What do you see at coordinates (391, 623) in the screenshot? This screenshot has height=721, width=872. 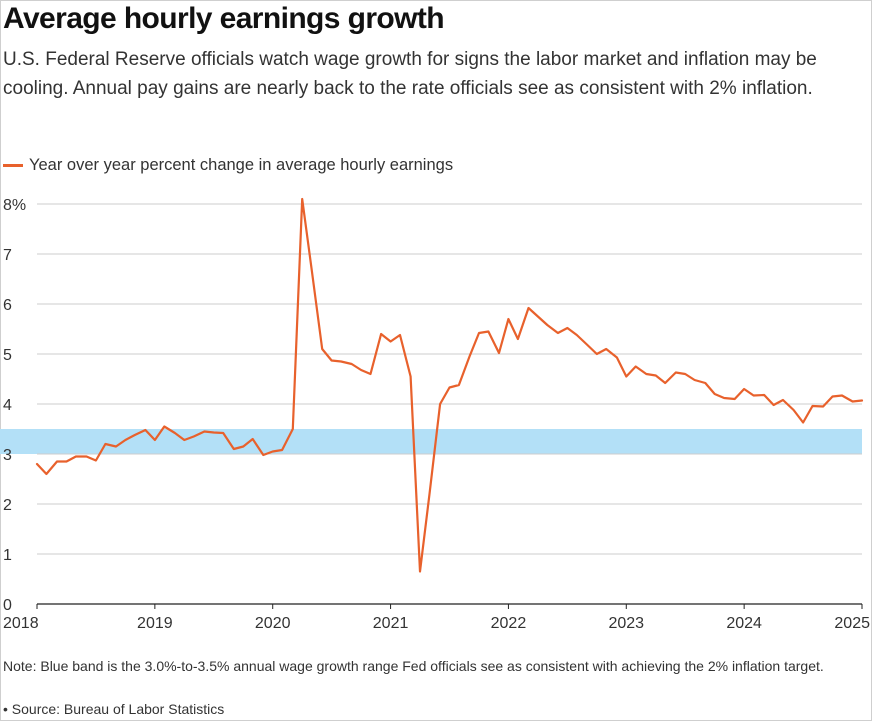 I see `x-tick-label: 2021` at bounding box center [391, 623].